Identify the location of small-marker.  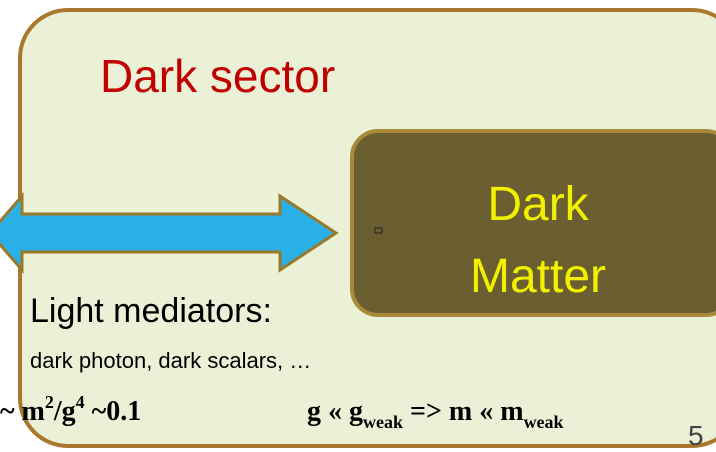
(378, 230).